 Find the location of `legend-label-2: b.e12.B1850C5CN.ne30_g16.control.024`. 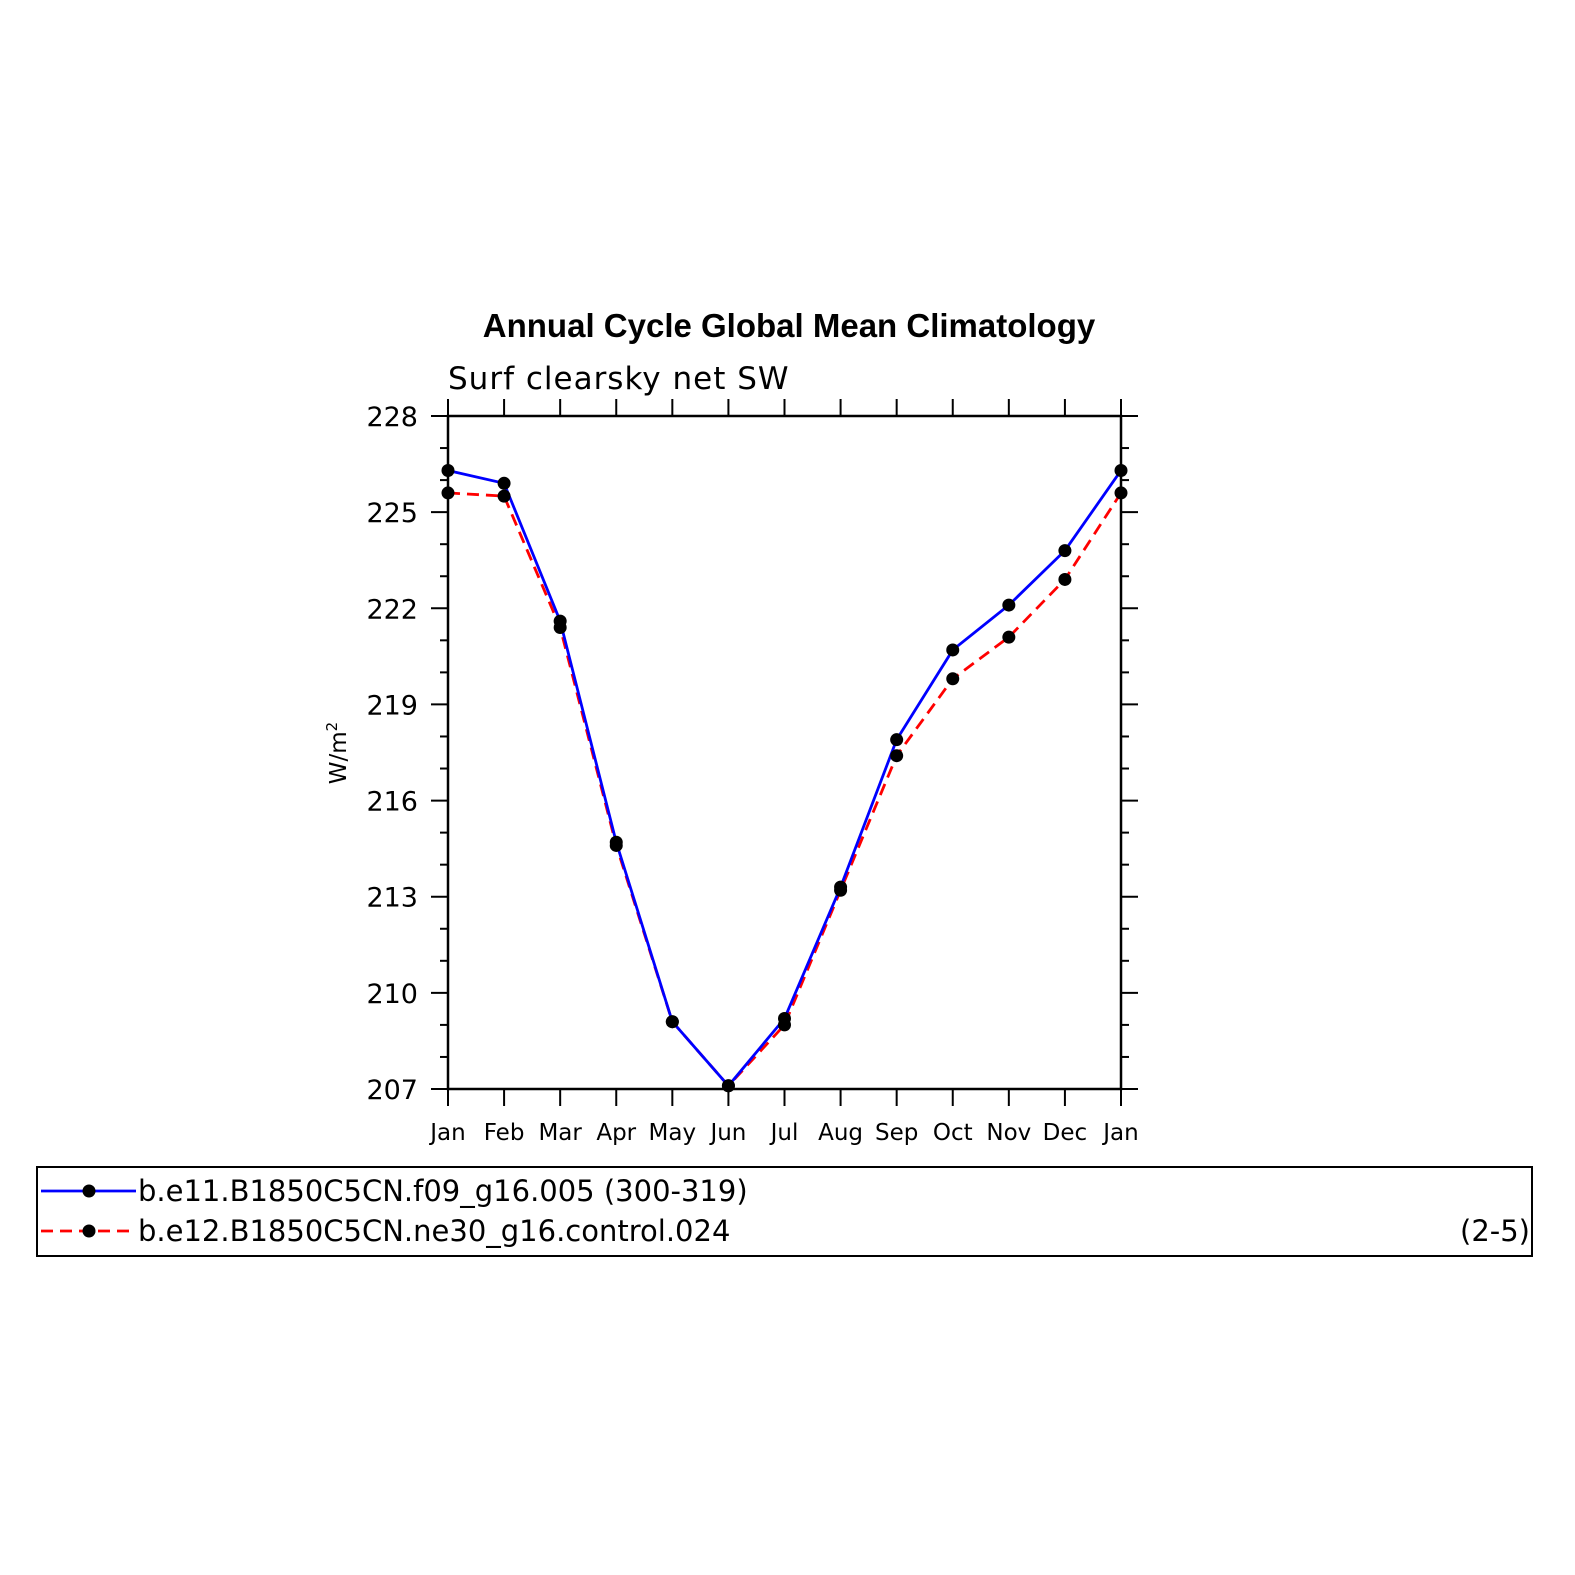

legend-label-2: b.e12.B1850C5CN.ne30_g16.control.024 is located at coordinates (434, 1231).